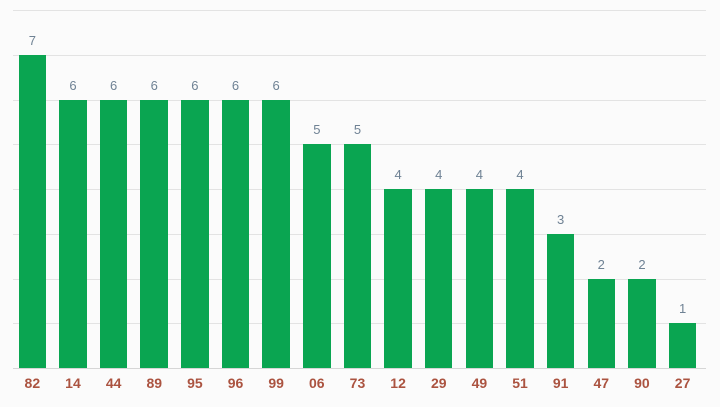 This screenshot has width=720, height=407. What do you see at coordinates (682, 184) in the screenshot?
I see `bar-column: 1` at bounding box center [682, 184].